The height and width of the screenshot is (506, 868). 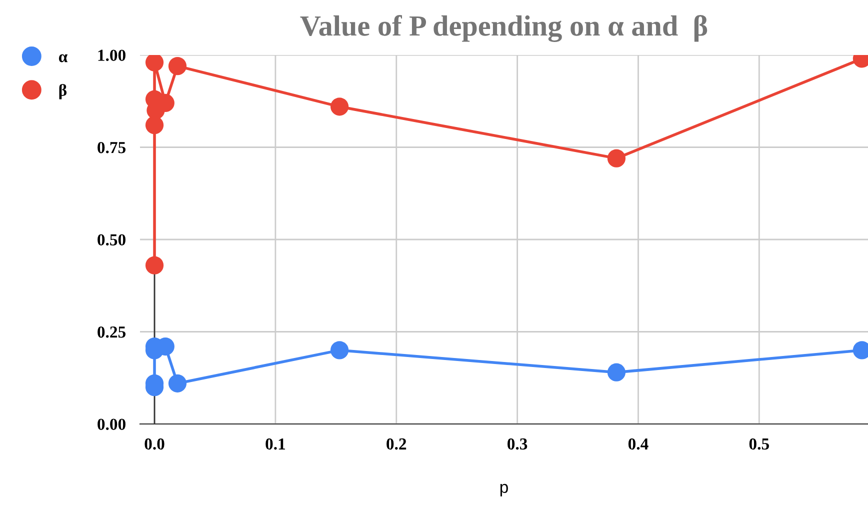 What do you see at coordinates (396, 444) in the screenshot?
I see `x-tick-label: 0.2` at bounding box center [396, 444].